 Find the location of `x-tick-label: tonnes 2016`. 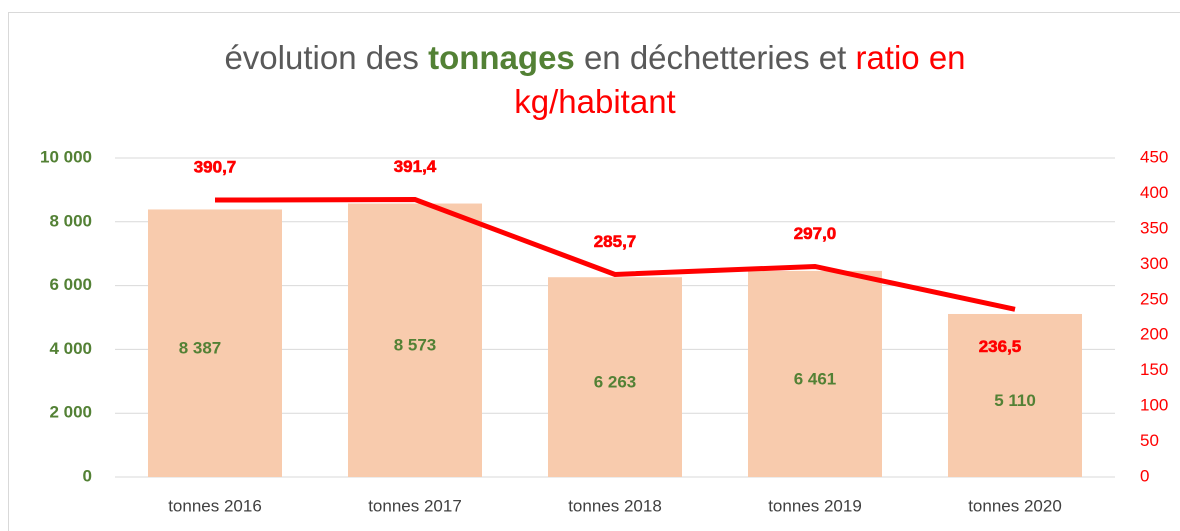

x-tick-label: tonnes 2016 is located at coordinates (215, 505).